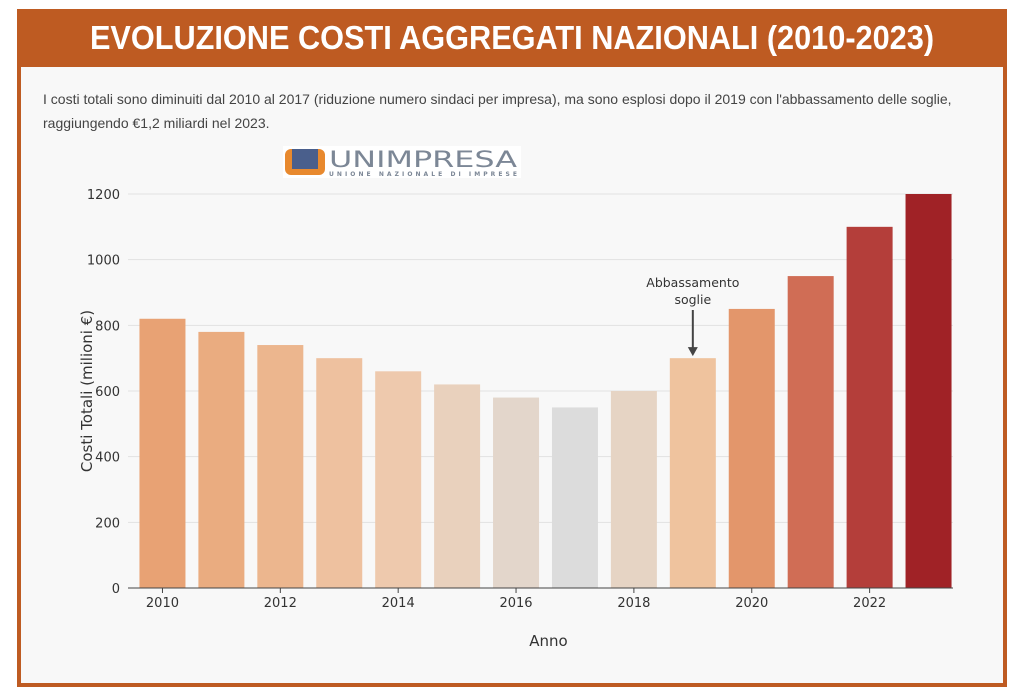 This screenshot has width=1024, height=697. What do you see at coordinates (107, 392) in the screenshot?
I see `y-tick-label: 600` at bounding box center [107, 392].